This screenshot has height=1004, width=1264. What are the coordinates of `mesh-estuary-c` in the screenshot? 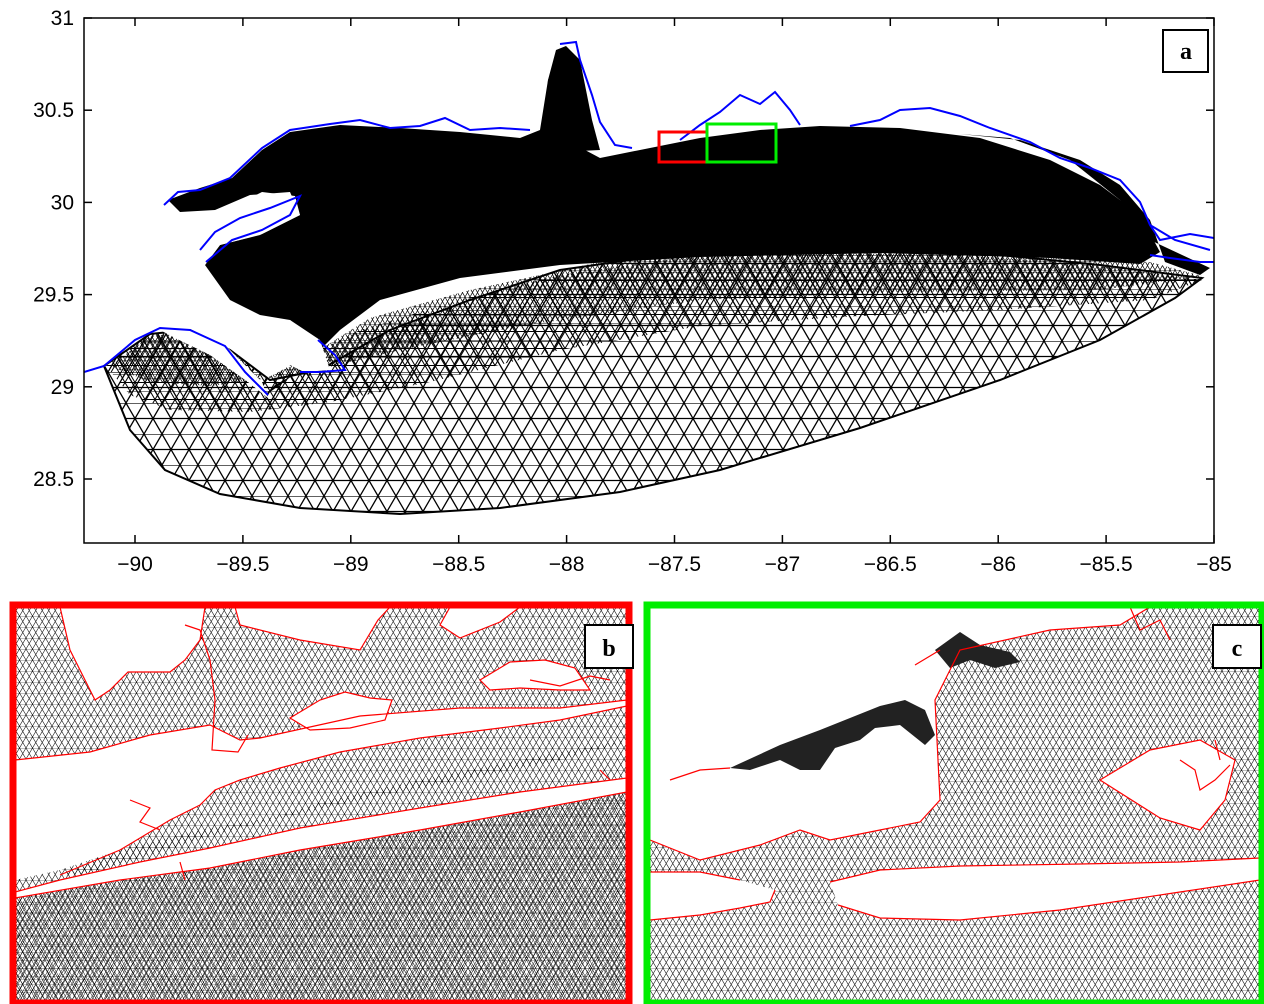 It's located at (832, 735).